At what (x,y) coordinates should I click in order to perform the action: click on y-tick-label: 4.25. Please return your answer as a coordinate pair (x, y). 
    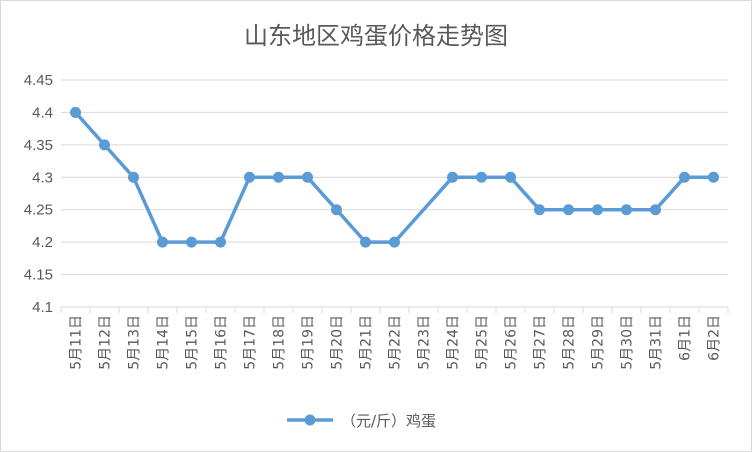
    Looking at the image, I should click on (38, 210).